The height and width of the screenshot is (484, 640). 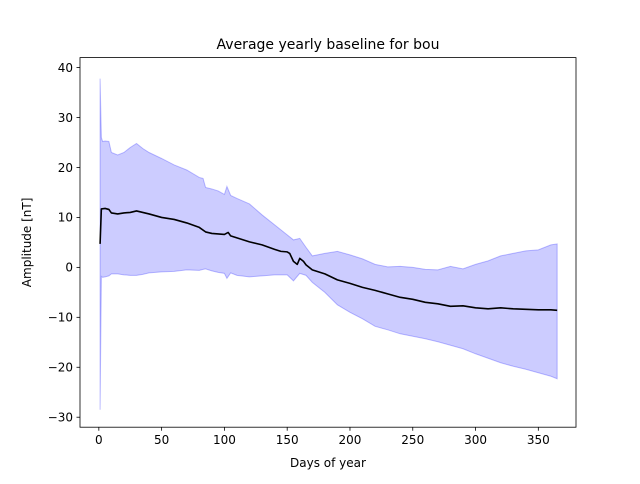 What do you see at coordinates (412, 440) in the screenshot?
I see `x-tick-label: 250` at bounding box center [412, 440].